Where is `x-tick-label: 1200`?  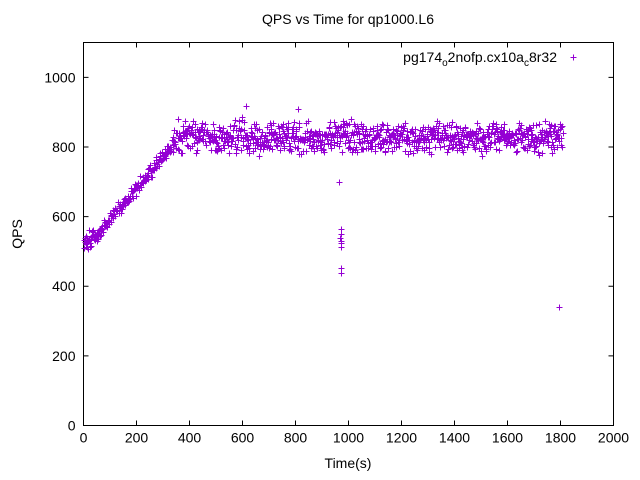 x-tick-label: 1200 is located at coordinates (401, 438).